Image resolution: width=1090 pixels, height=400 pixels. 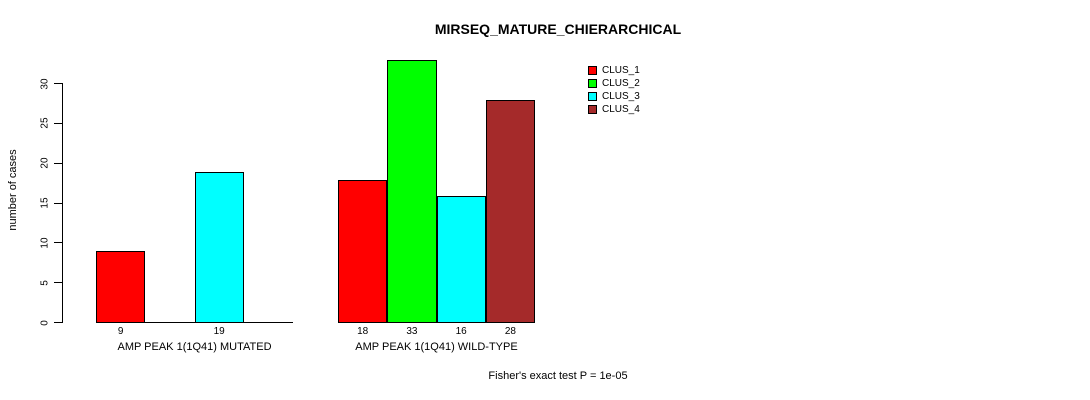 What do you see at coordinates (194, 347) in the screenshot?
I see `group-label: AMP PEAK 1(1Q41) MUTATED` at bounding box center [194, 347].